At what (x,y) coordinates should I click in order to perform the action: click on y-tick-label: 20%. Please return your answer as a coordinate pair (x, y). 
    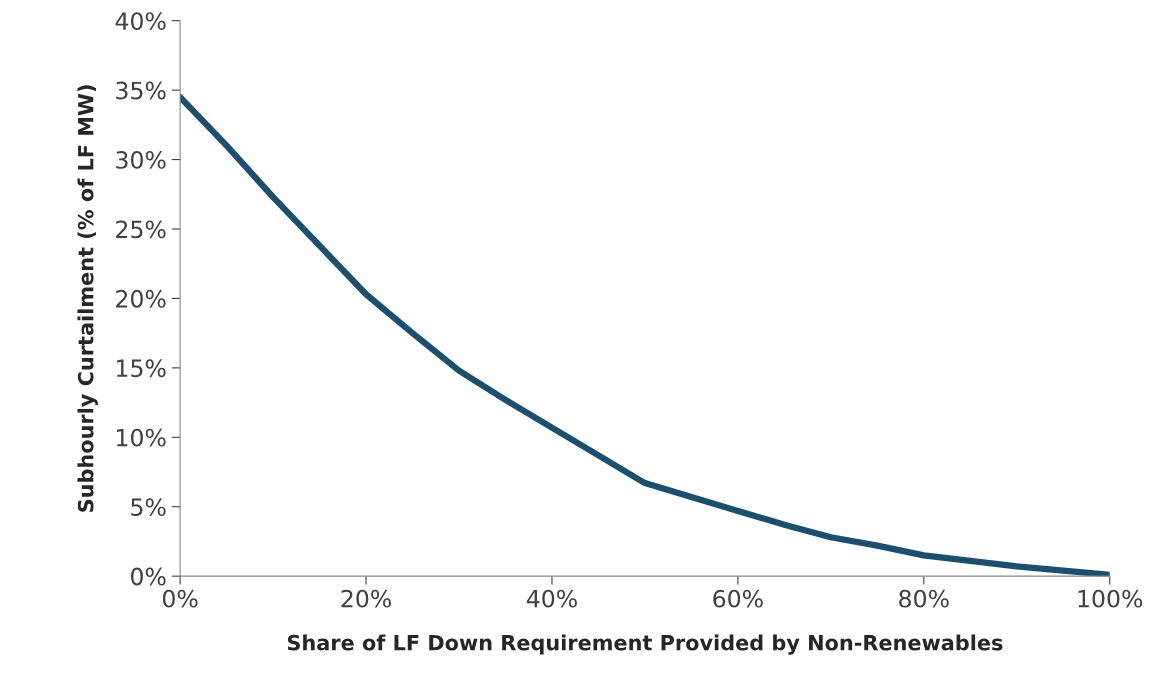
    Looking at the image, I should click on (141, 298).